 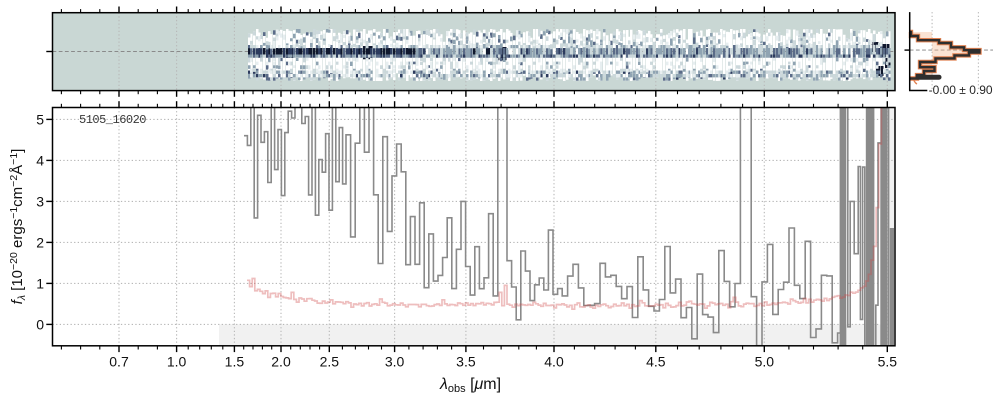 What do you see at coordinates (470, 385) in the screenshot?
I see `svg-text: λobs [μm]` at bounding box center [470, 385].